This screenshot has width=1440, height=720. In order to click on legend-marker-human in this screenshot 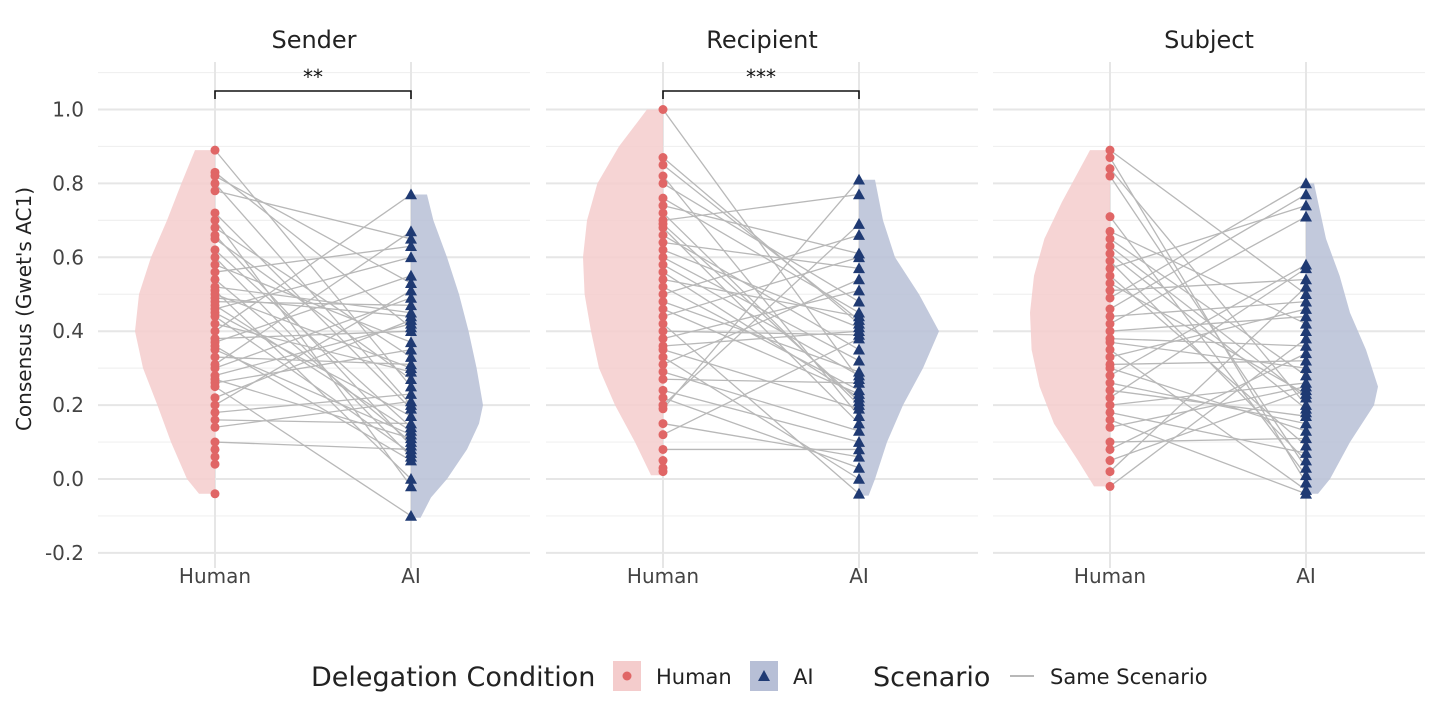, I will do `click(627, 676)`.